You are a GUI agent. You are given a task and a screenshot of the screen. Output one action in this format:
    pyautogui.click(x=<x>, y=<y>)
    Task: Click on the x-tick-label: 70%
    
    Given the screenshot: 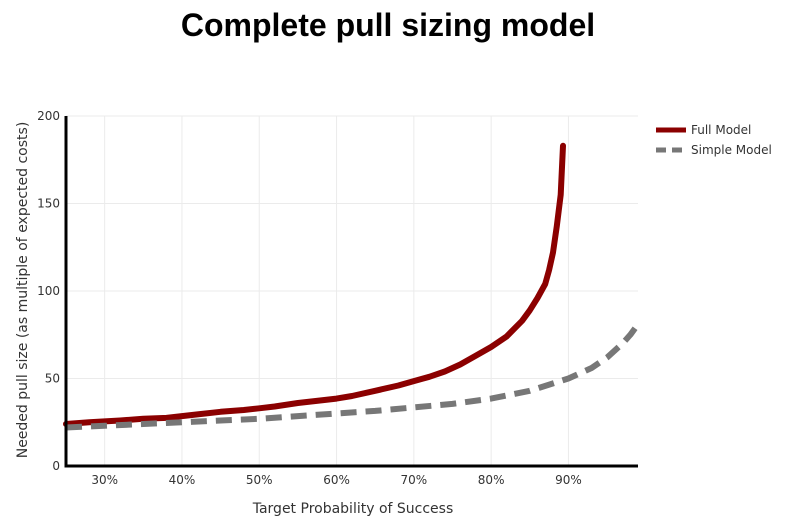 What is the action you would take?
    pyautogui.click(x=414, y=480)
    